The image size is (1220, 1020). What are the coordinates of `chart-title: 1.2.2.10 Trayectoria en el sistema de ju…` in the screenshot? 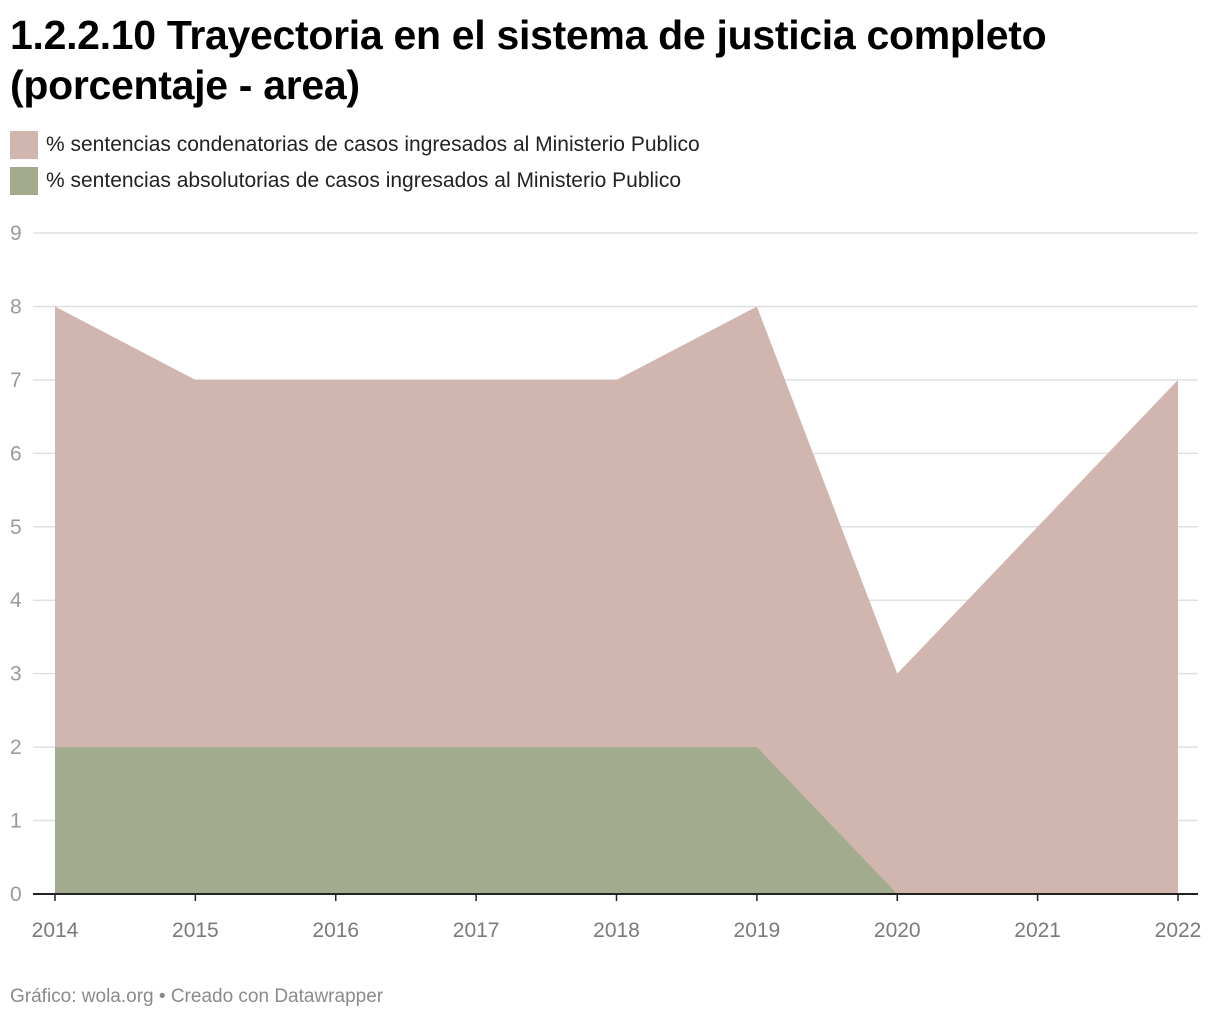 It's located at (528, 60).